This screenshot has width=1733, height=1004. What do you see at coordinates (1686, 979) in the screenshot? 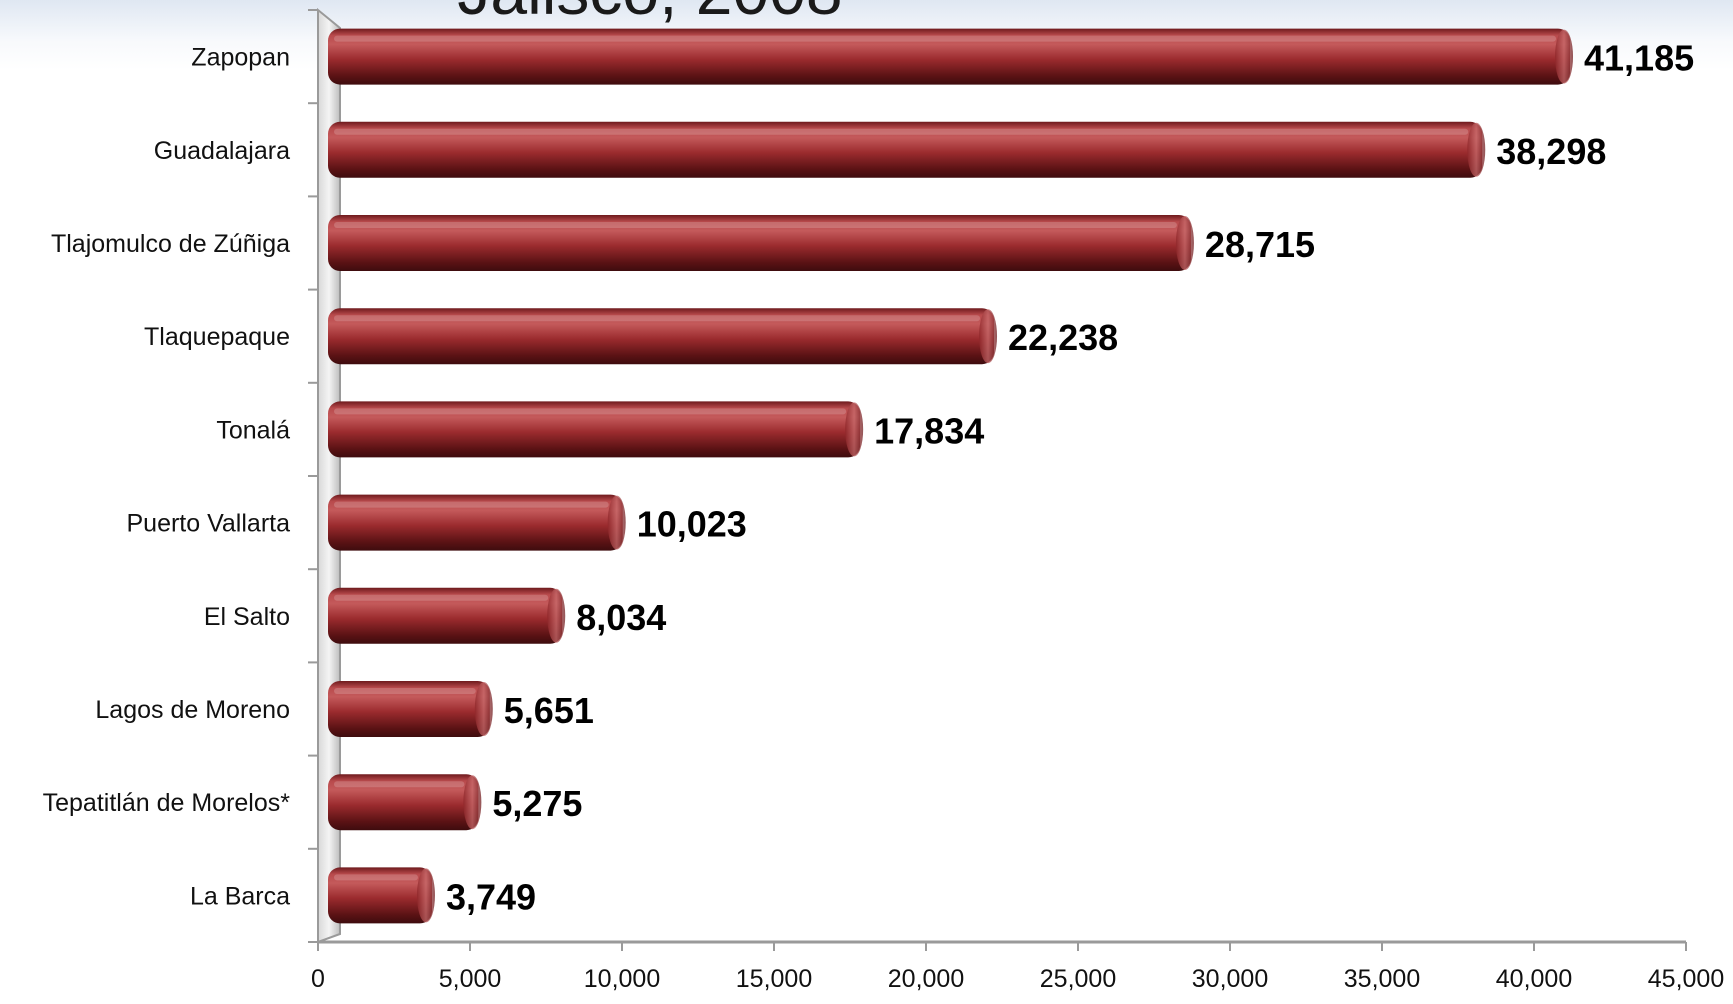
I see `x-tick-label: 45,000` at bounding box center [1686, 979].